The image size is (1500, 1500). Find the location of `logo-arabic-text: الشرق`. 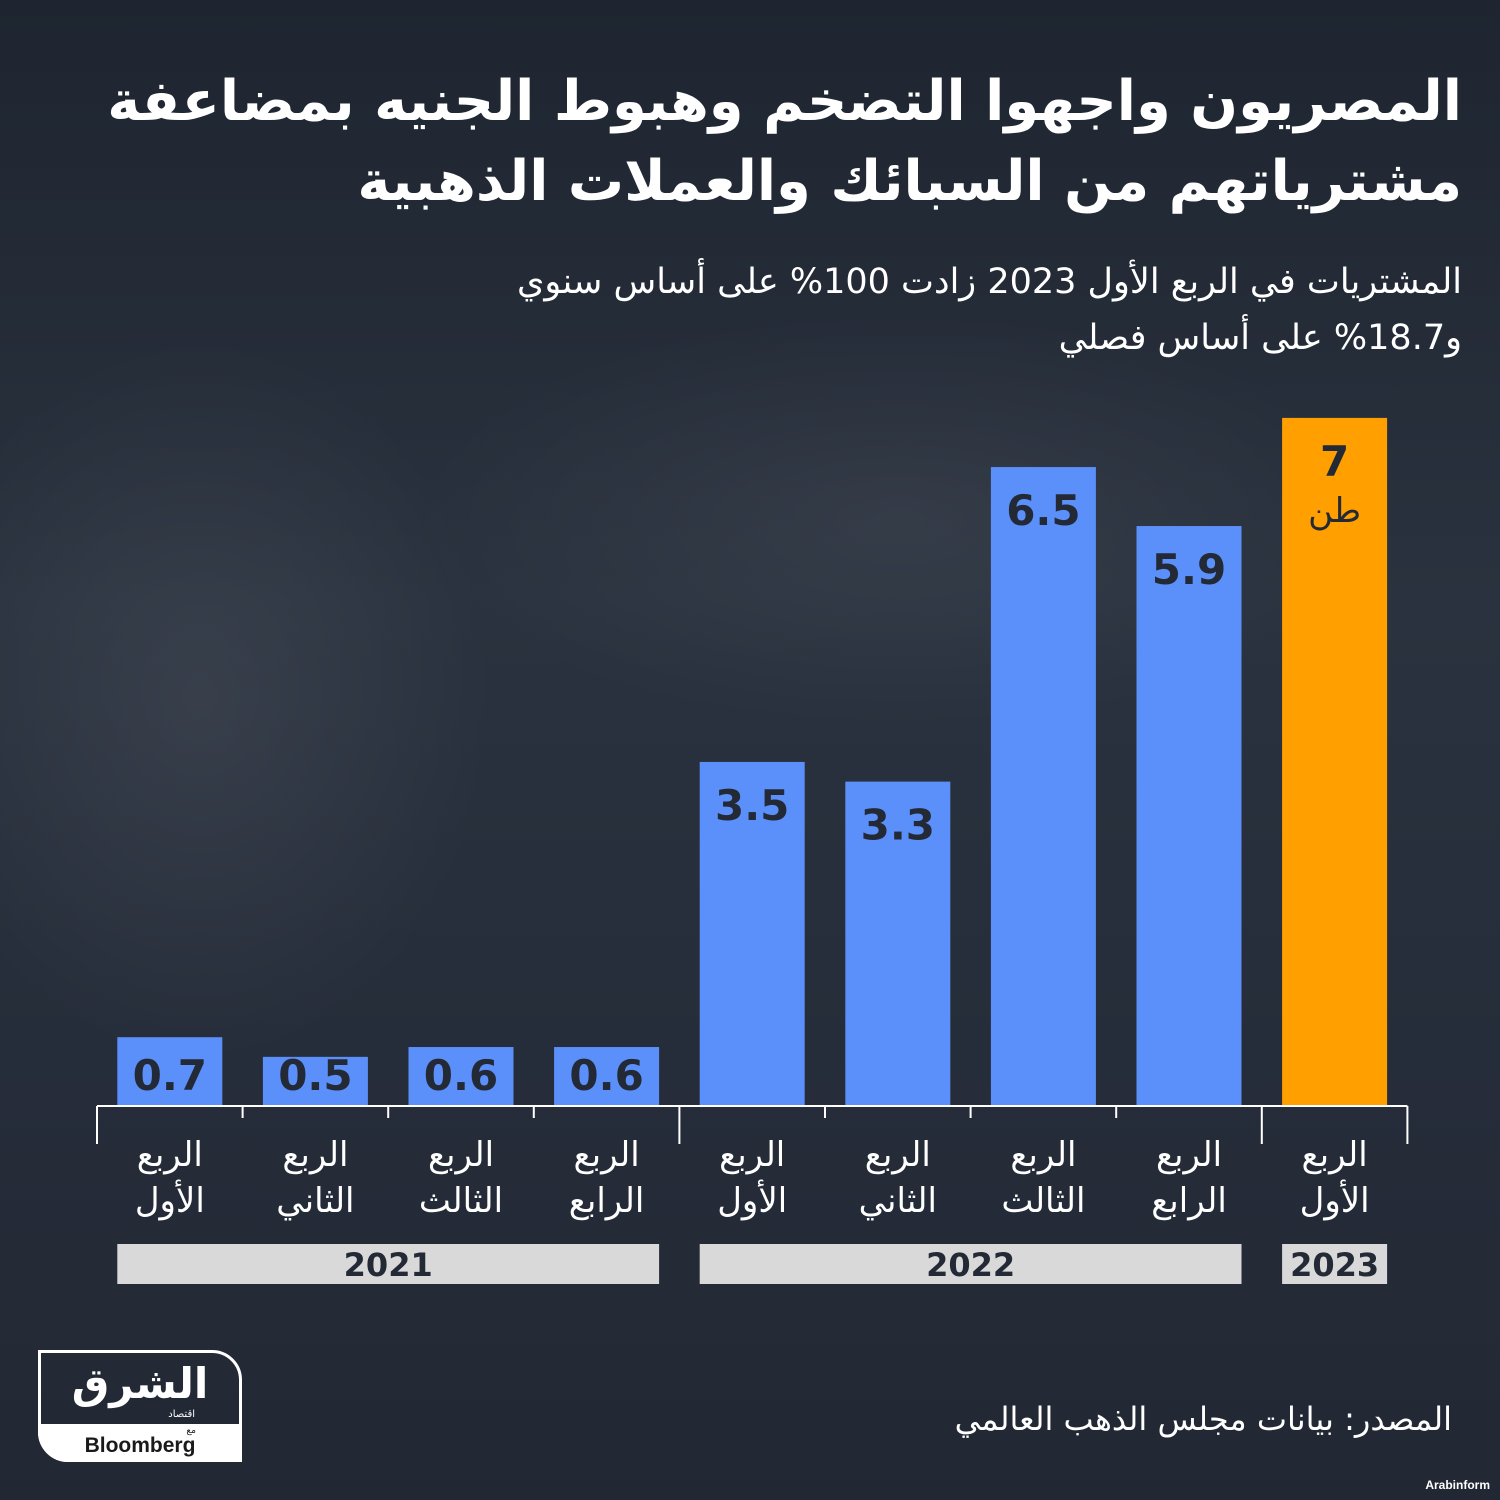

logo-arabic-text: الشرق is located at coordinates (140, 1383).